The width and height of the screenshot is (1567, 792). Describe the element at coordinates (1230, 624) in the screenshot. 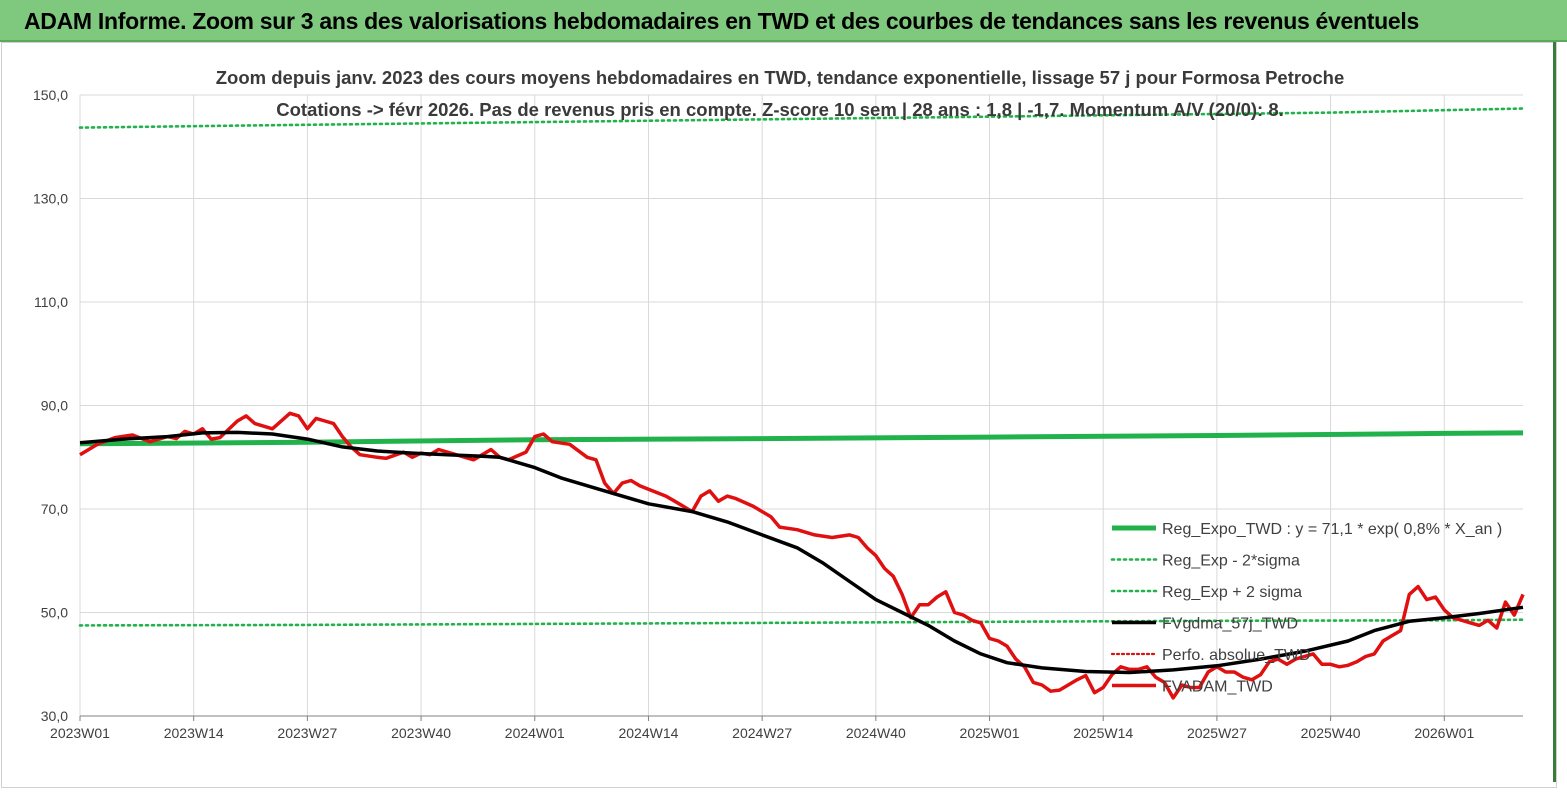

I see `legend-label: FVgdma_57j_TWD` at that location.